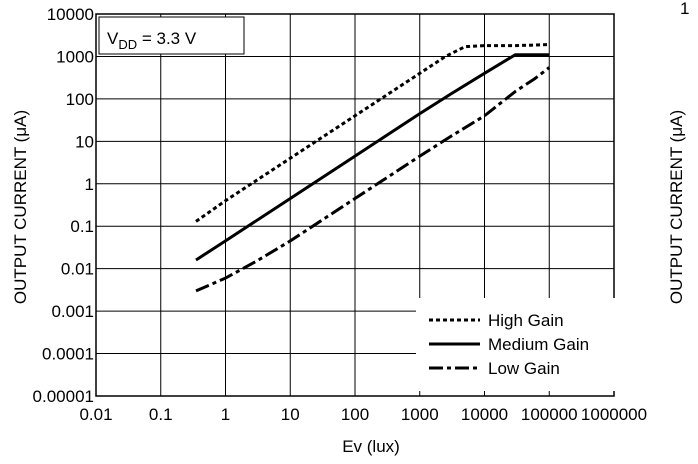 This screenshot has width=698, height=464. What do you see at coordinates (524, 368) in the screenshot?
I see `legend-label-low-gain: Low Gain` at bounding box center [524, 368].